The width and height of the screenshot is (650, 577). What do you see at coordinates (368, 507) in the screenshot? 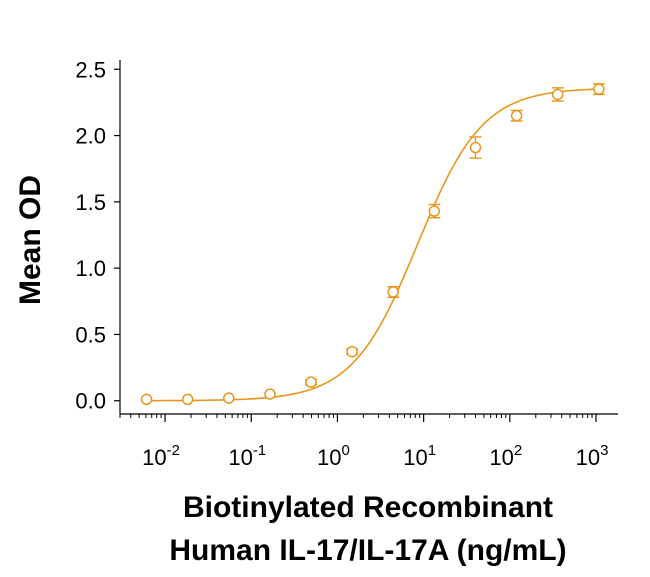
I see `x-axis-title-line-1: Biotinylated Recombinant` at bounding box center [368, 507].